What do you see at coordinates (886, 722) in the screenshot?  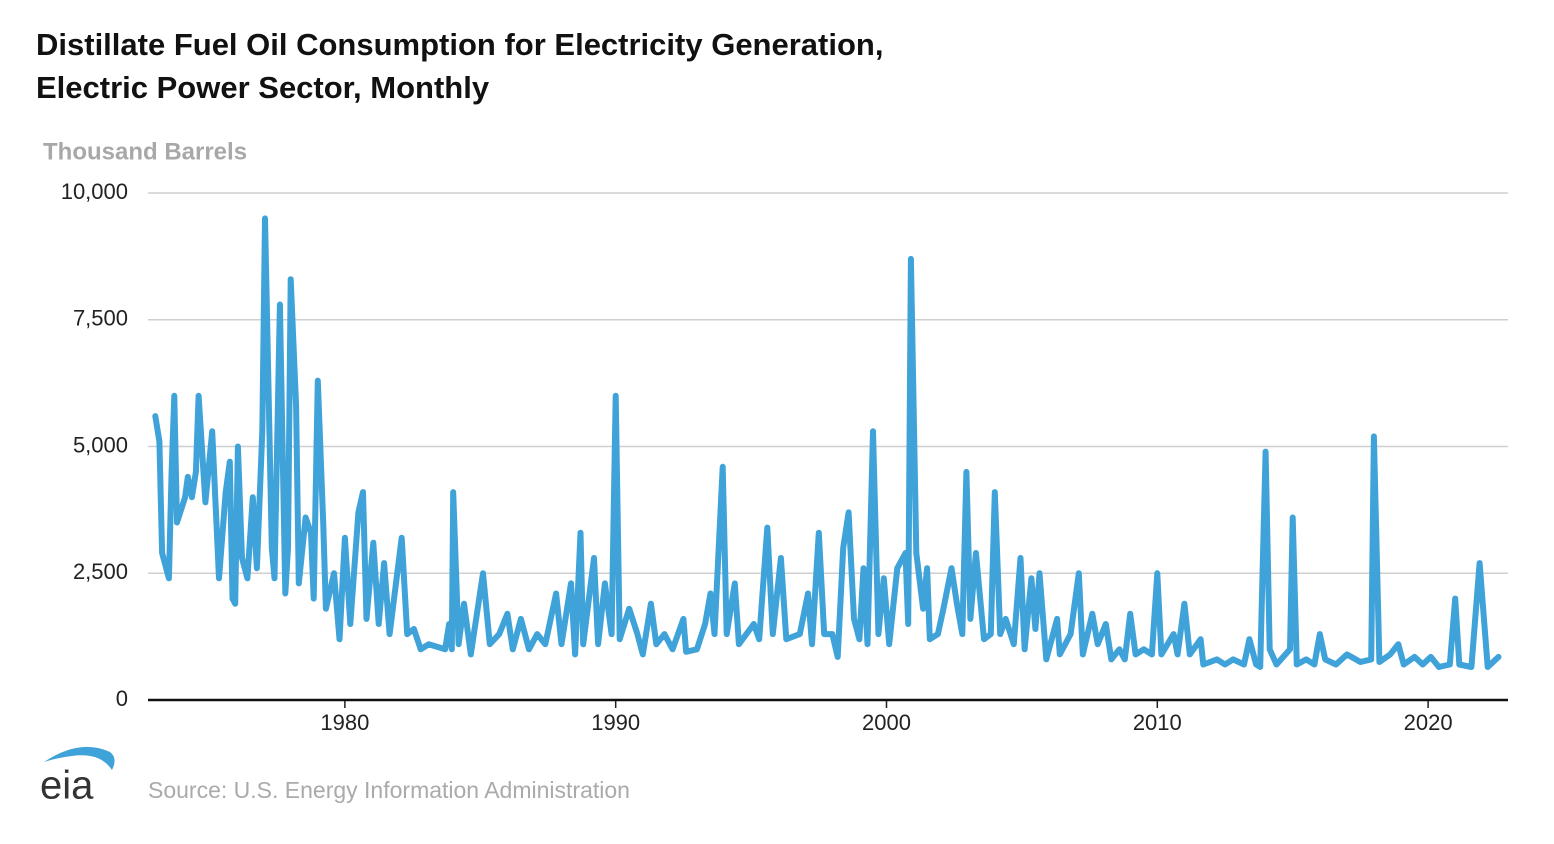 I see `x-tick-label: 2000` at bounding box center [886, 722].